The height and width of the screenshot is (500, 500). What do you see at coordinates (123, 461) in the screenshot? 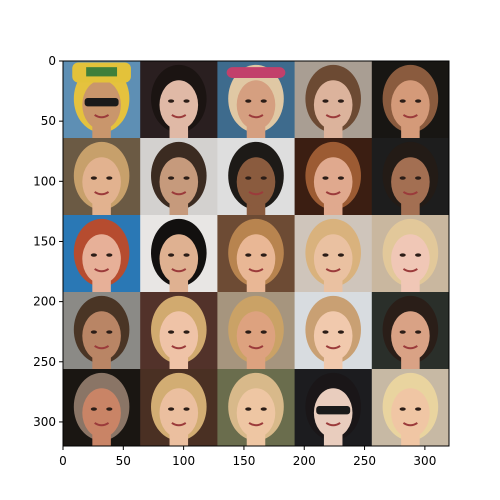
I see `x-tick-label: 50` at bounding box center [123, 461].